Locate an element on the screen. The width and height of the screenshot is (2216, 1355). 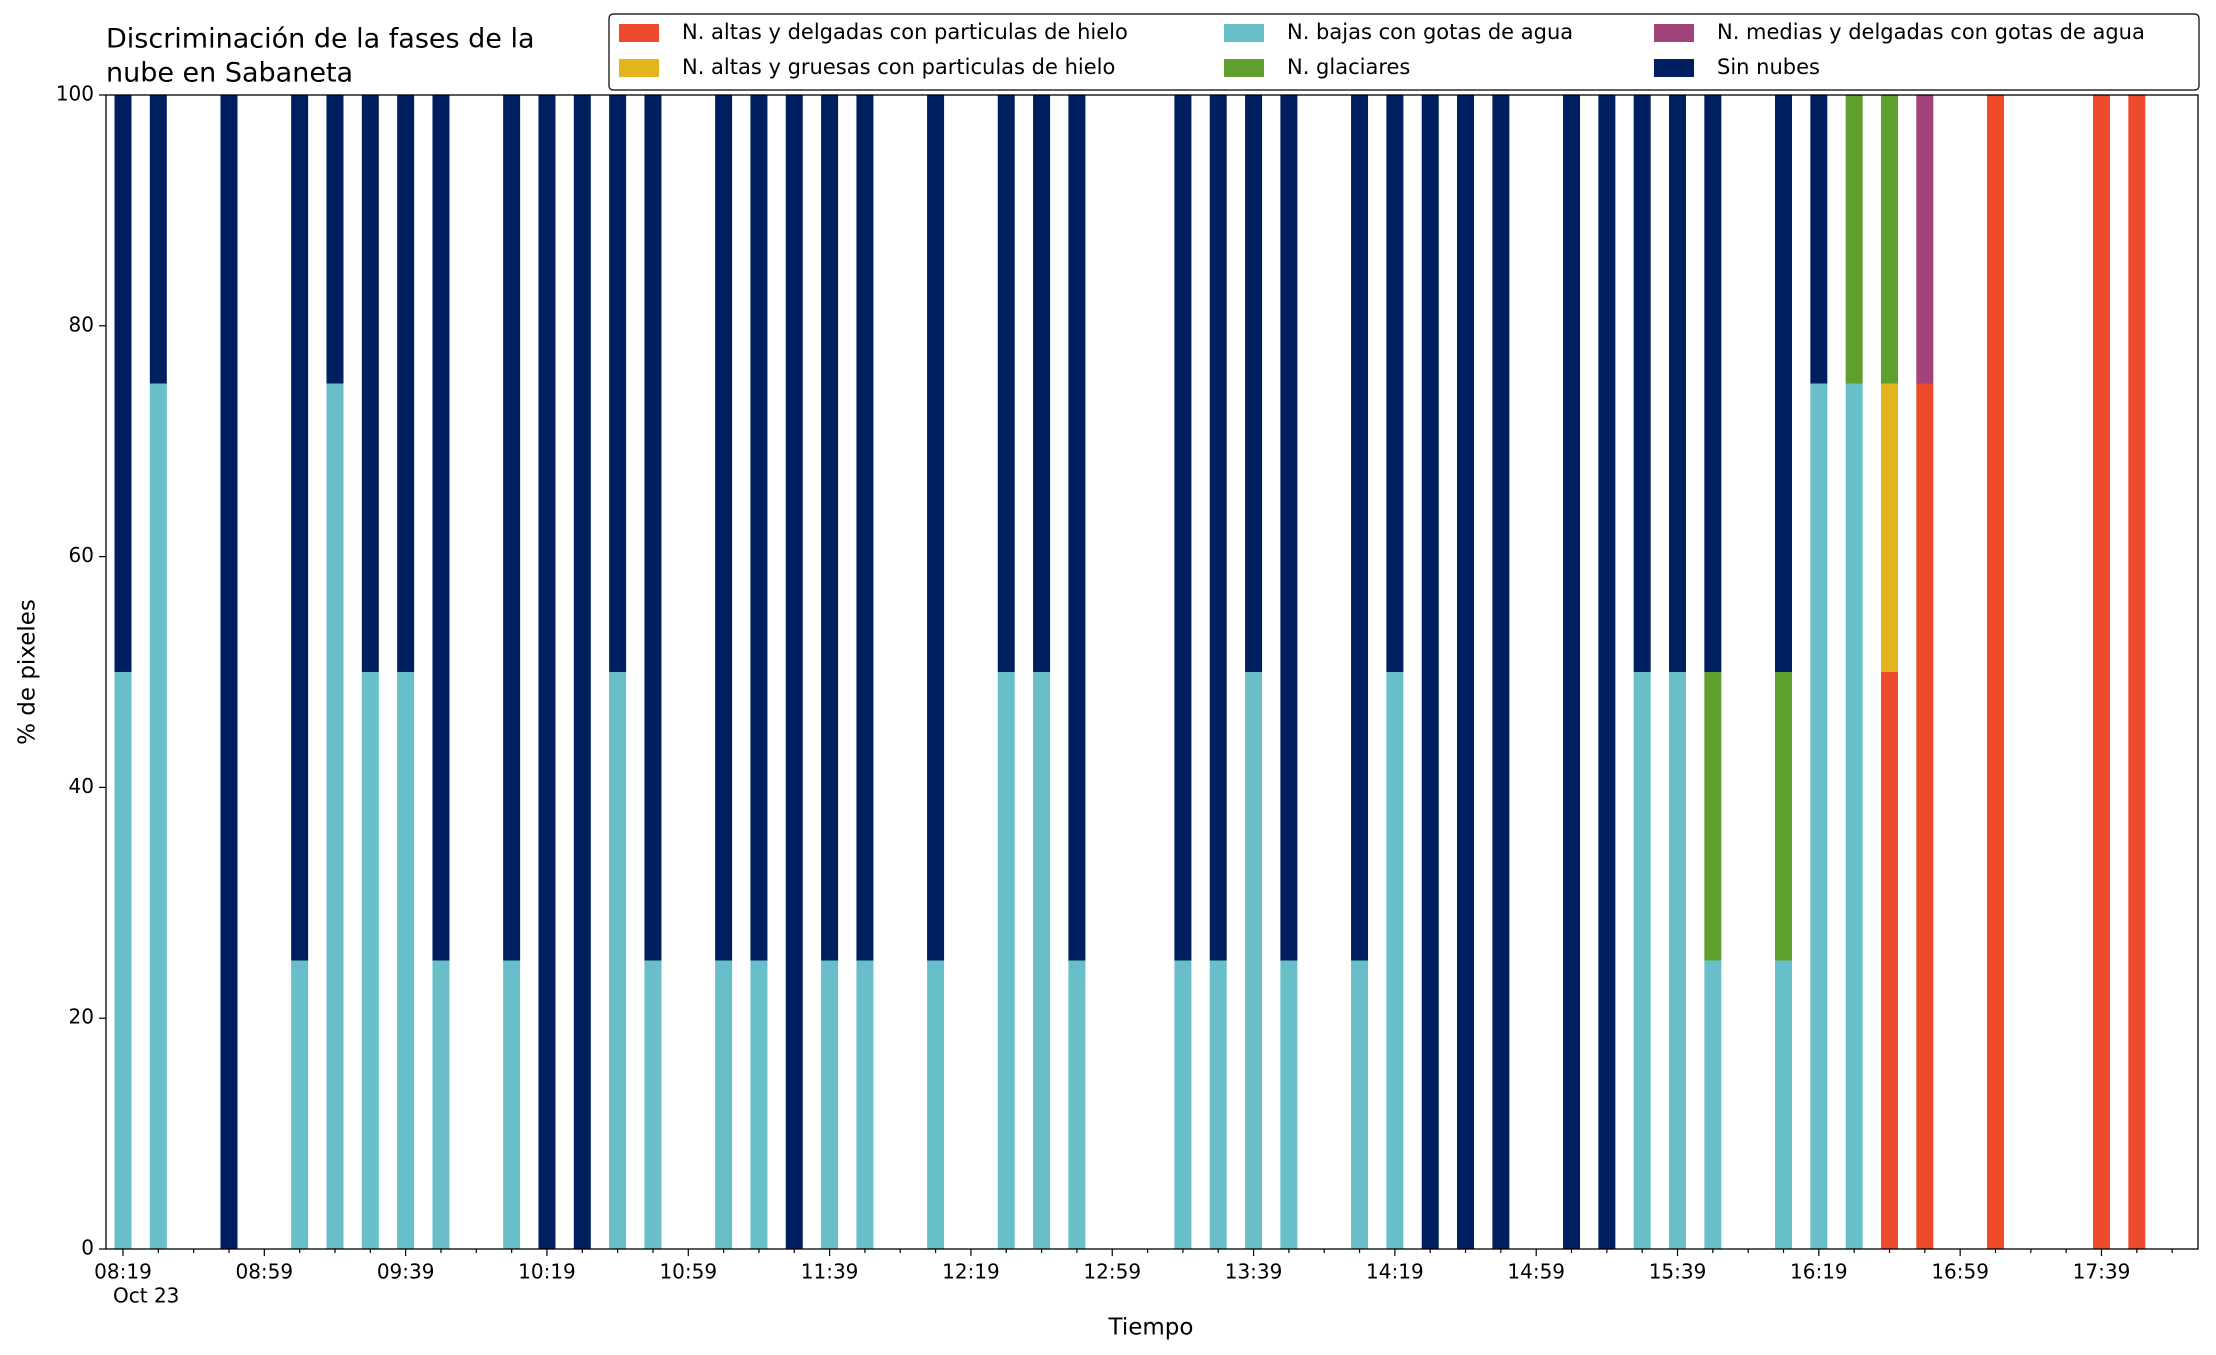
x-tick-label: 13:39 is located at coordinates (1254, 1272).